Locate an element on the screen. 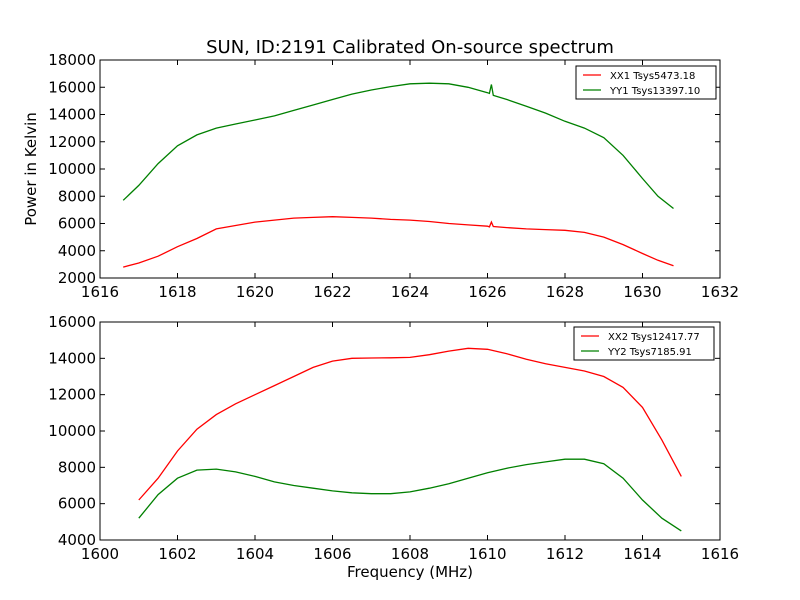 The image size is (800, 600). legend-label-1: XX2 Tsys12417.77 is located at coordinates (654, 337).